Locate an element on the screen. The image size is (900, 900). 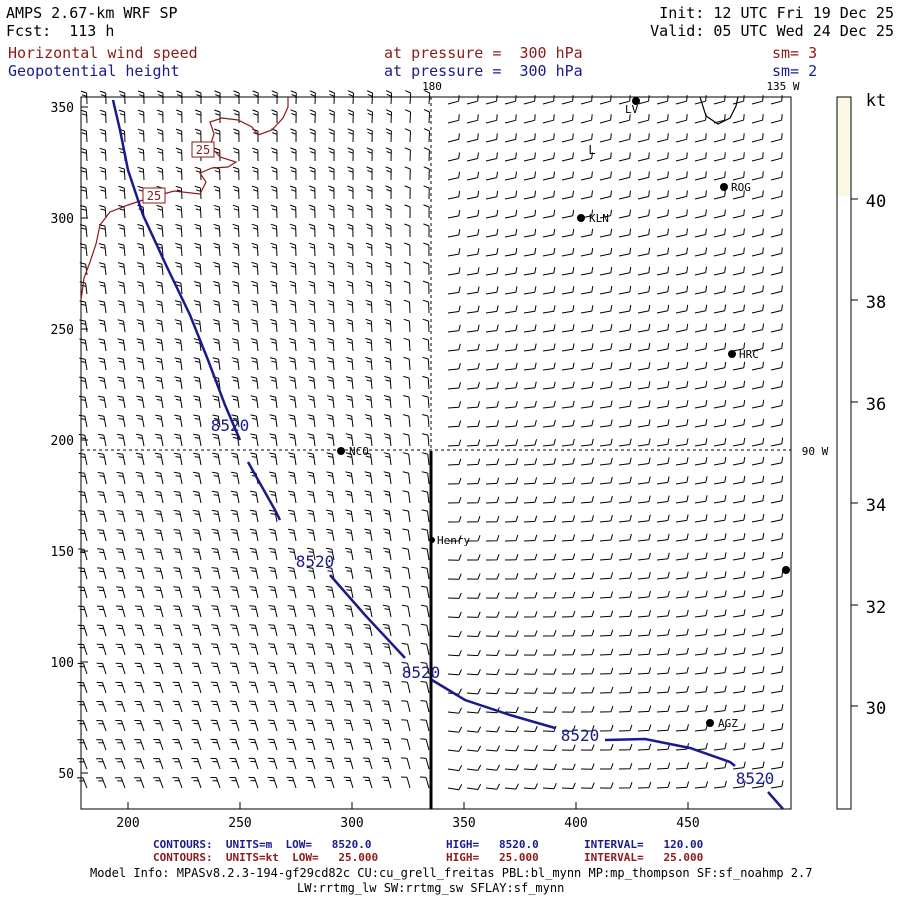
y-tick-label: 50 is located at coordinates (66, 774).